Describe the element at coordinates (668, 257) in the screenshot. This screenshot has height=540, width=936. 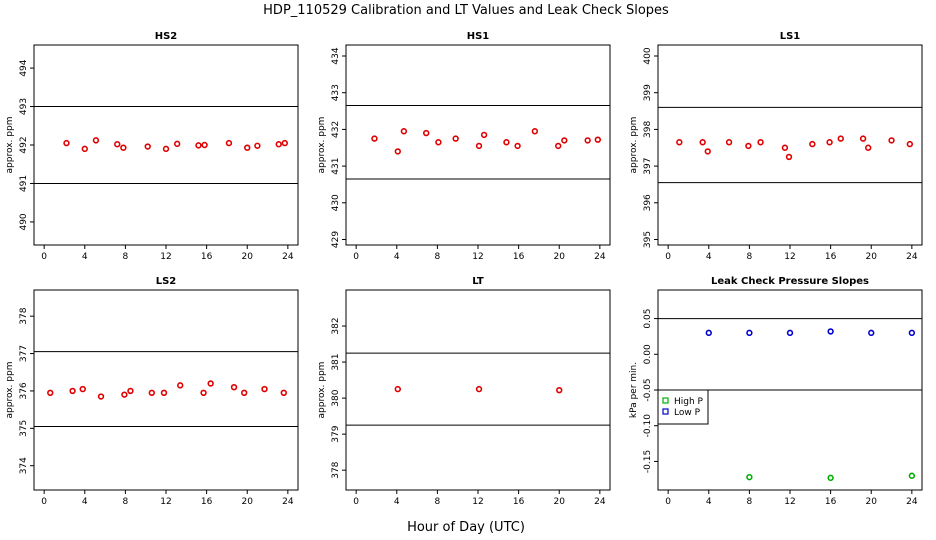
I see `x-tick-label-ls1-0: 0` at that location.